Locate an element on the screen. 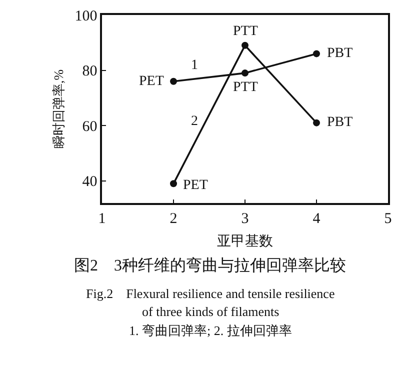  text: 1. 弯曲回弹率; 2. 拉伸回弹率 is located at coordinates (210, 330).